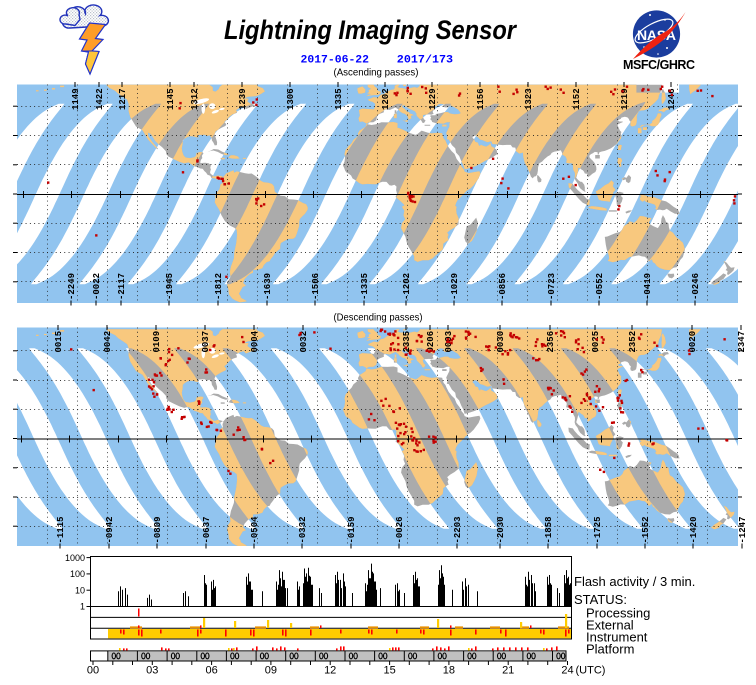 The width and height of the screenshot is (756, 685). What do you see at coordinates (694, 529) in the screenshot?
I see `svg-text: -1420` at bounding box center [694, 529].